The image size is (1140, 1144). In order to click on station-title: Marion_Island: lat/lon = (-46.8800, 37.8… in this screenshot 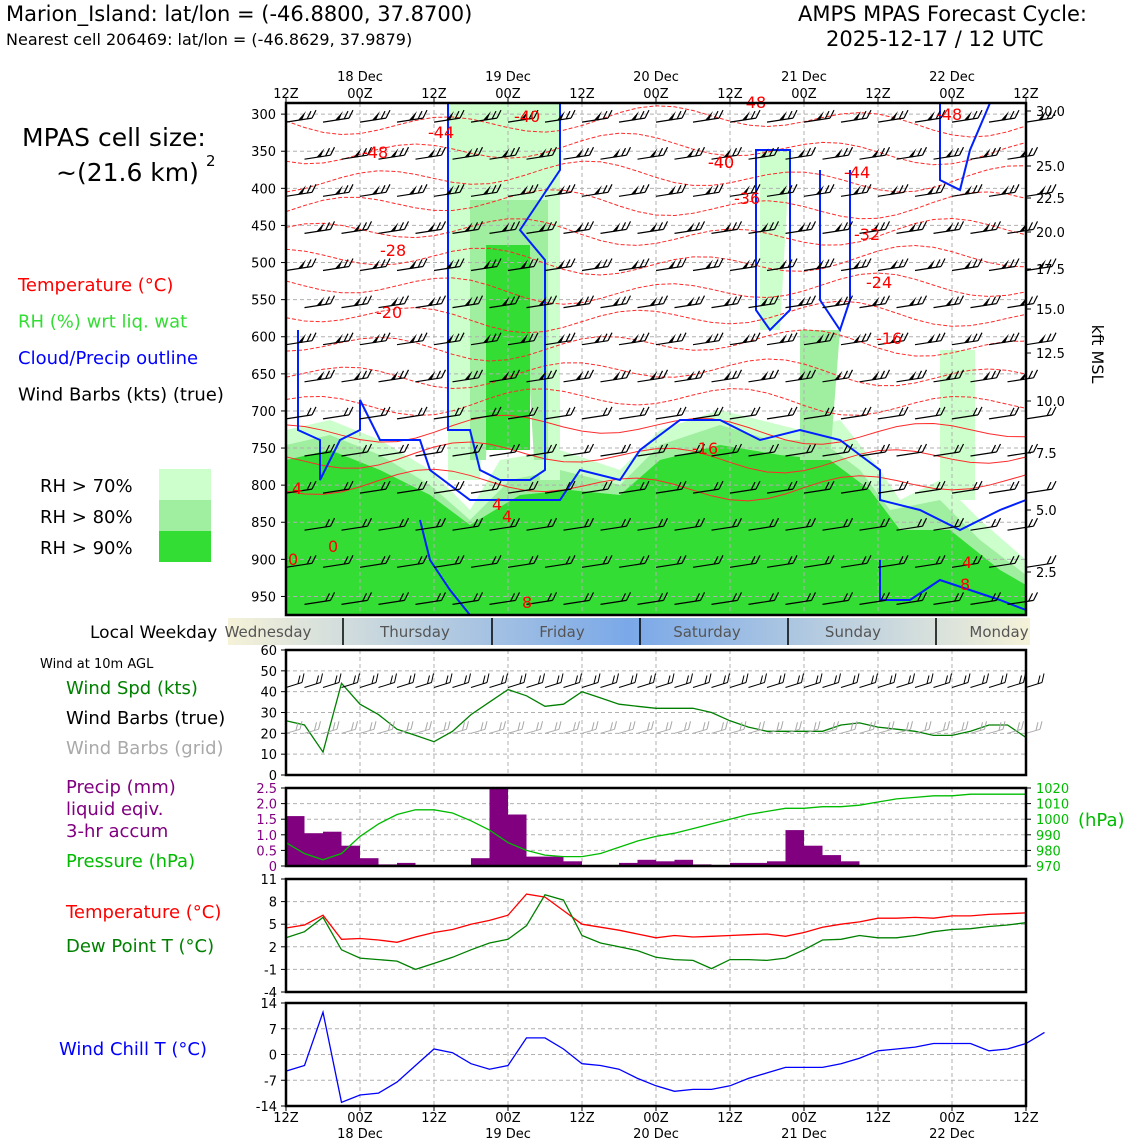, I will do `click(239, 14)`.